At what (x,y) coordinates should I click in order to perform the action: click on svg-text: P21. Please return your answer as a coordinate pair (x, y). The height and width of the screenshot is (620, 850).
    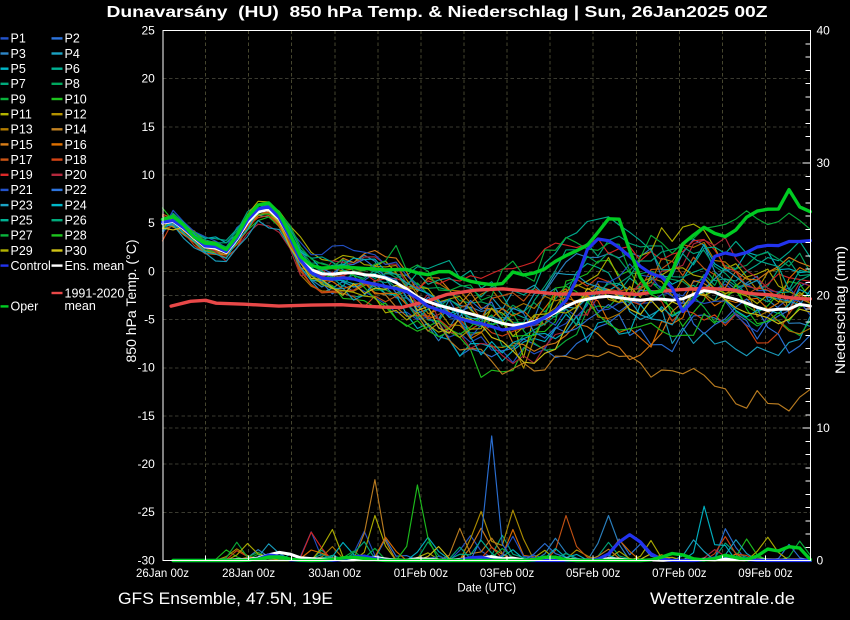
    Looking at the image, I should click on (22, 190).